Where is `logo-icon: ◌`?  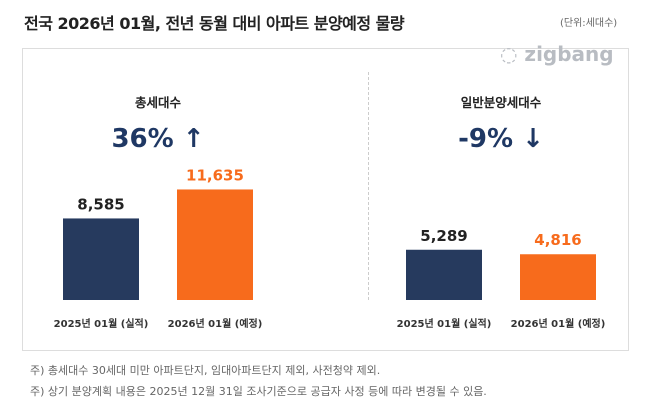 logo-icon: ◌ is located at coordinates (509, 54).